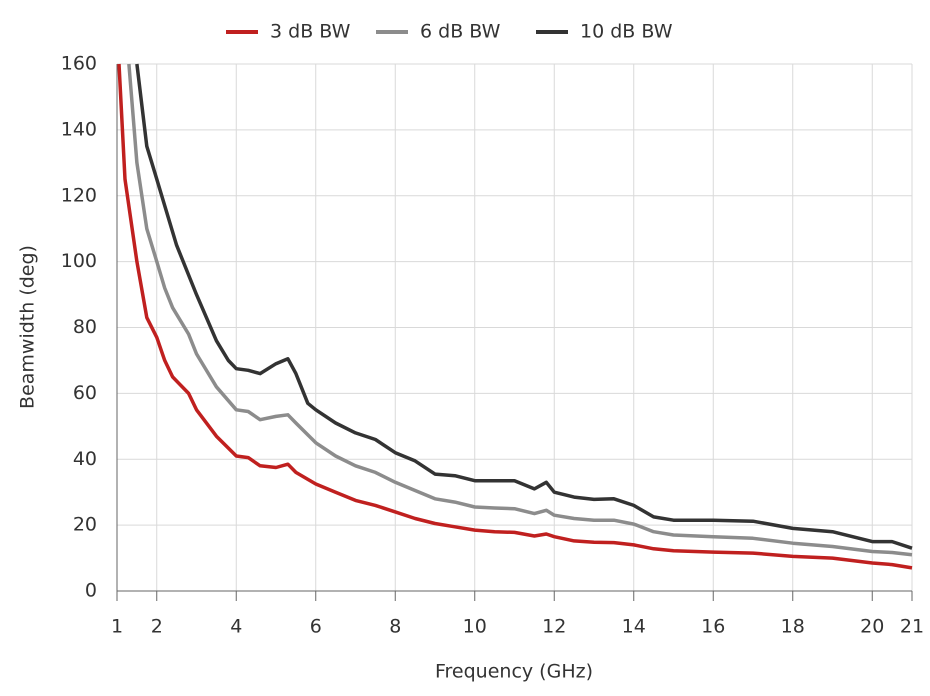  Describe the element at coordinates (79, 195) in the screenshot. I see `y-tick-label: 120` at that location.